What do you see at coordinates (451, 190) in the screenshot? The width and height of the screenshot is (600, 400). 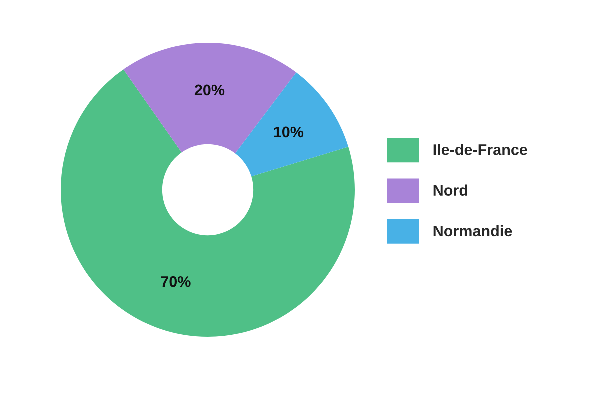 I see `legend-label: Nord` at bounding box center [451, 190].